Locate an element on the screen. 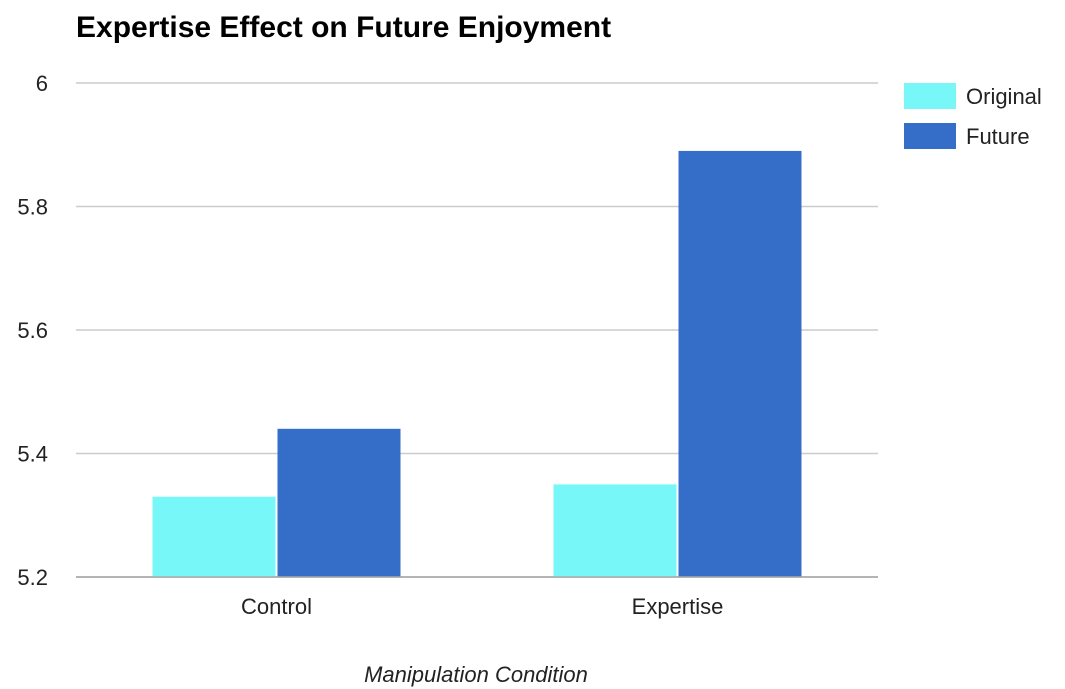  y-tick-label: 6 is located at coordinates (42, 83).